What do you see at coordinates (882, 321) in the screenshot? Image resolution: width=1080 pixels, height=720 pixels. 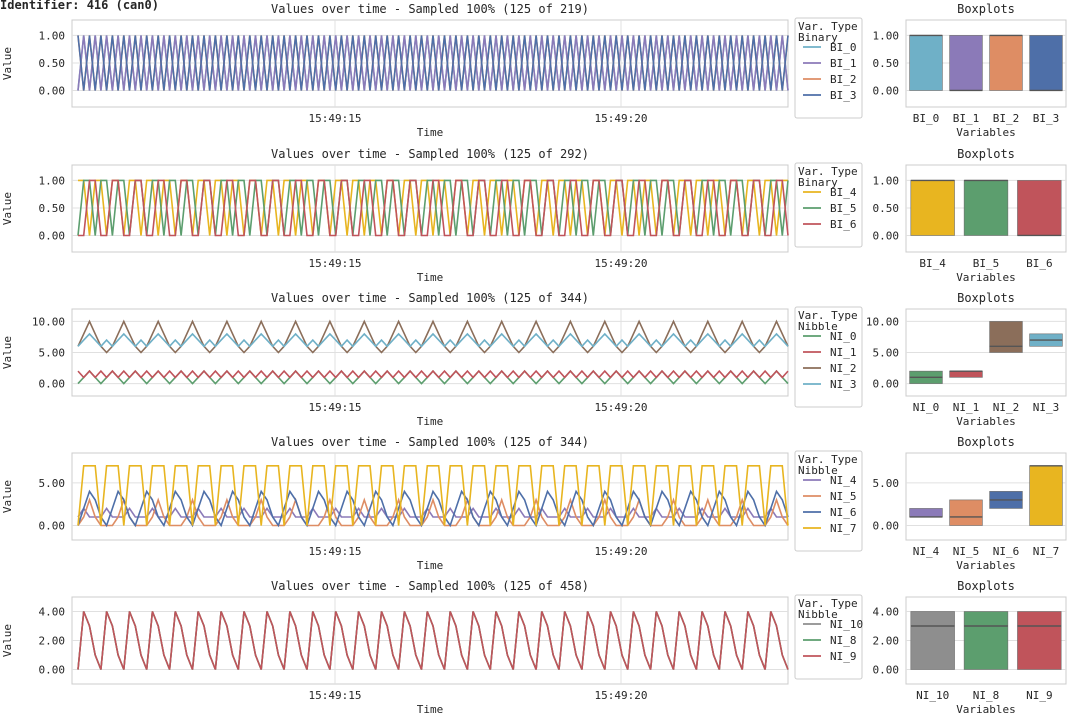 I see `box-y-tick-label: 10.00` at bounding box center [882, 321].